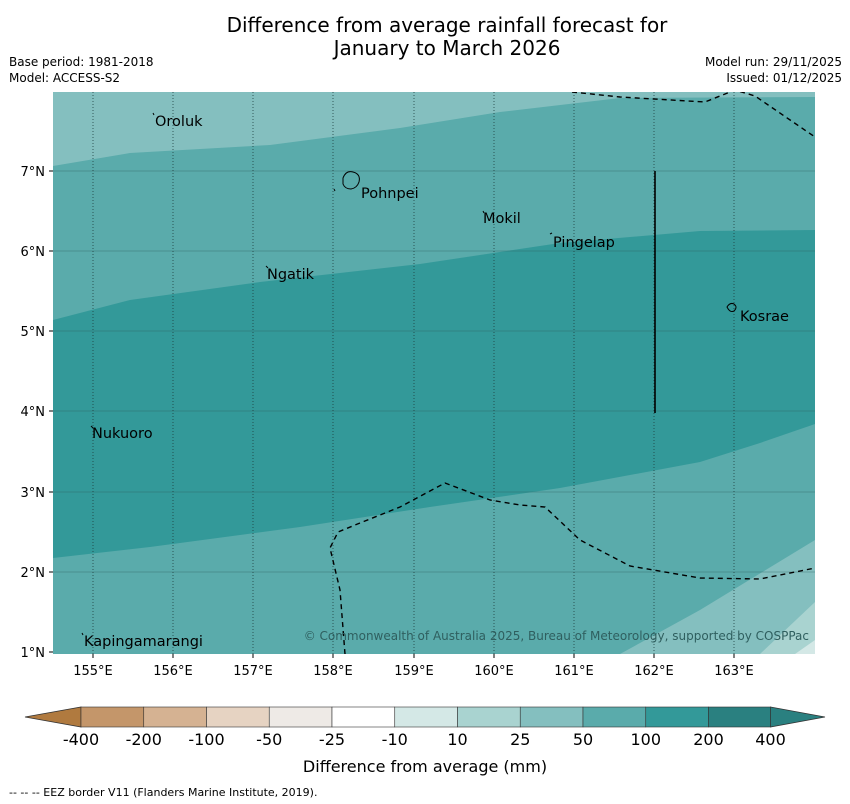 This screenshot has height=804, width=850. What do you see at coordinates (53, 717) in the screenshot?
I see `colorbar-arrow-left` at bounding box center [53, 717].